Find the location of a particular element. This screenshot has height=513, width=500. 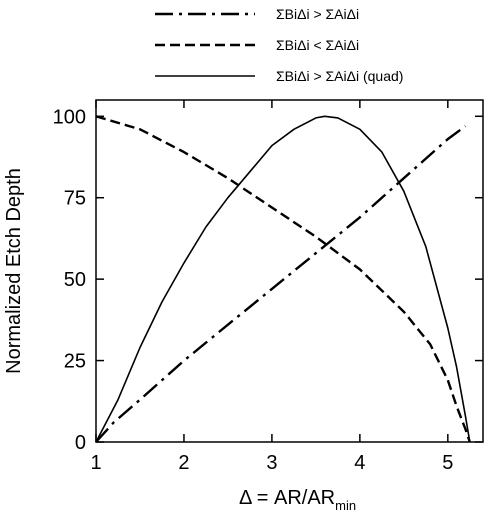

x-tick-label: 3 is located at coordinates (271, 463).